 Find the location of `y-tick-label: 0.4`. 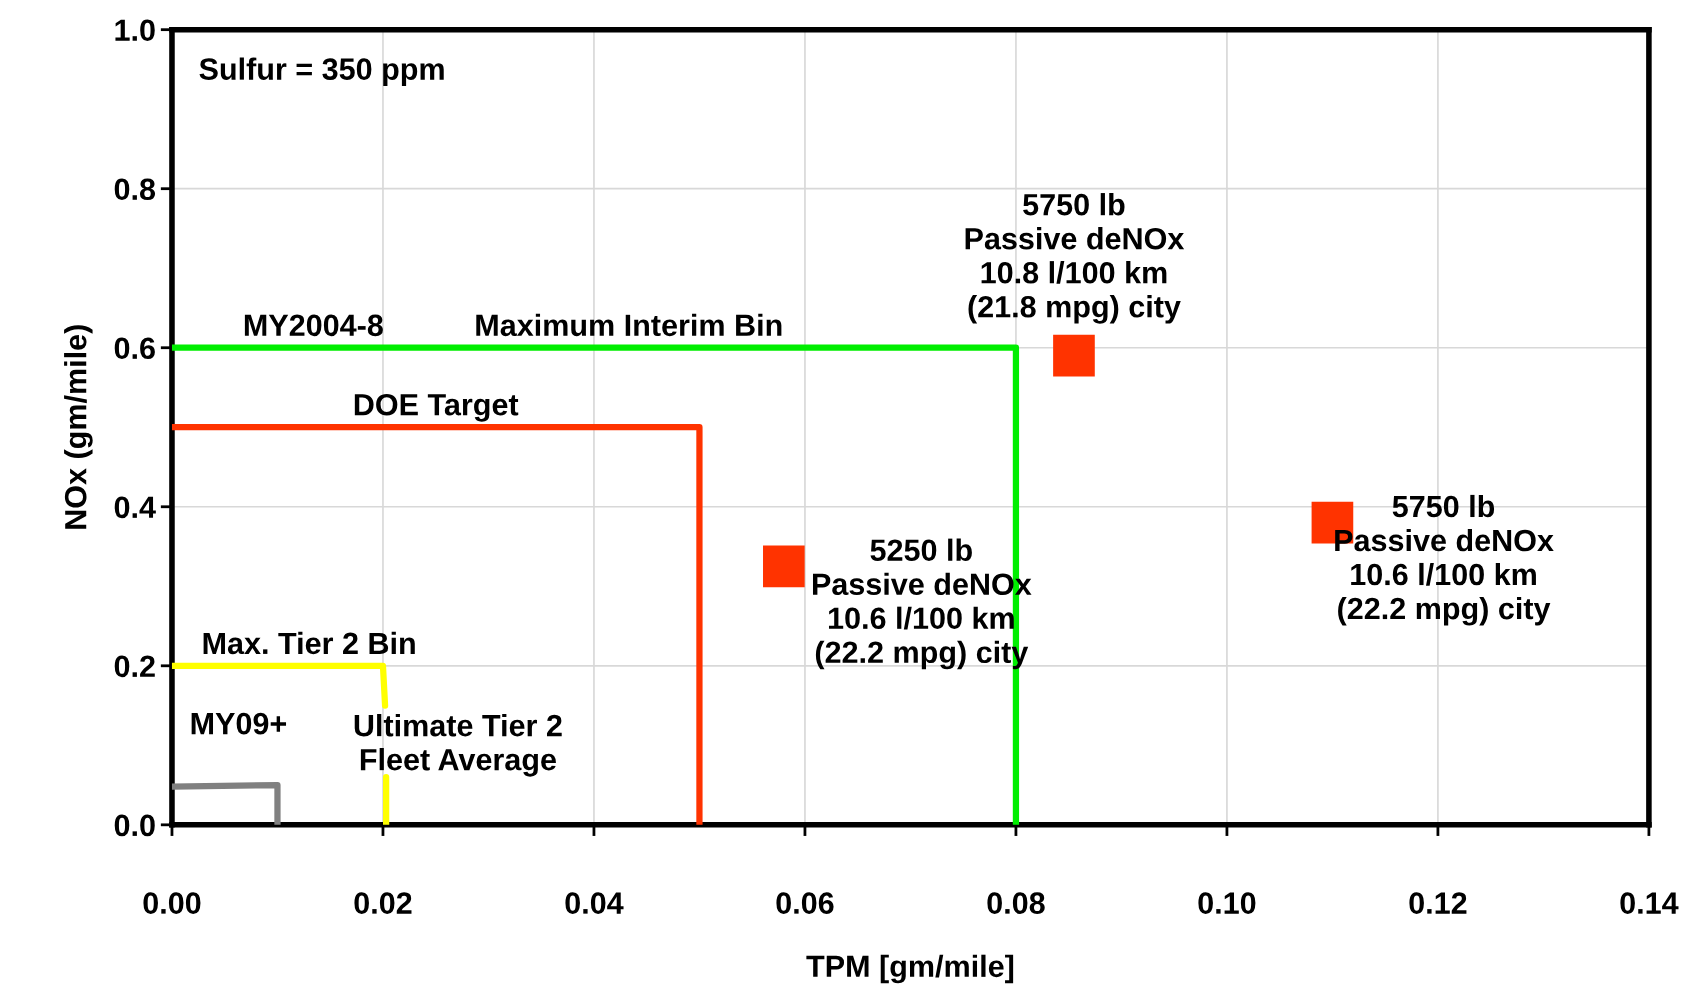

y-tick-label: 0.4 is located at coordinates (135, 507).